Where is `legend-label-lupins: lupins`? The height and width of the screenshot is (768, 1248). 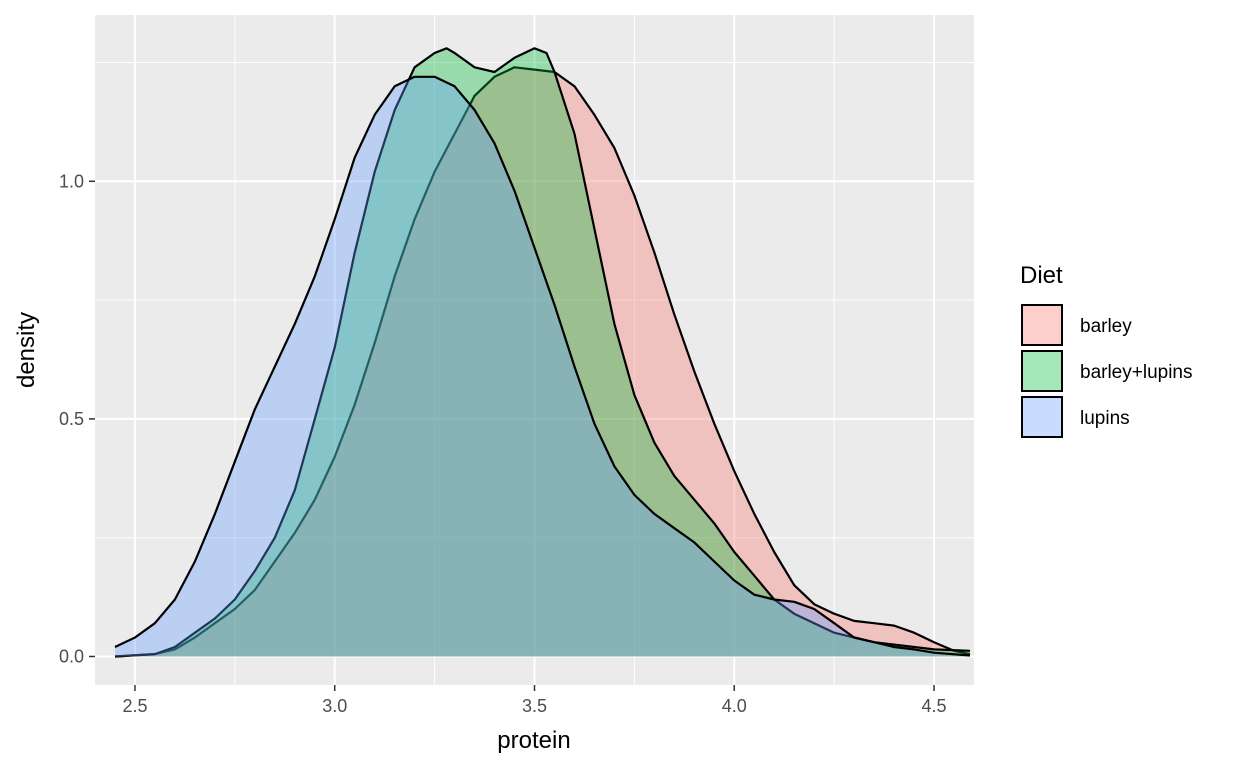 legend-label-lupins: lupins is located at coordinates (1105, 418).